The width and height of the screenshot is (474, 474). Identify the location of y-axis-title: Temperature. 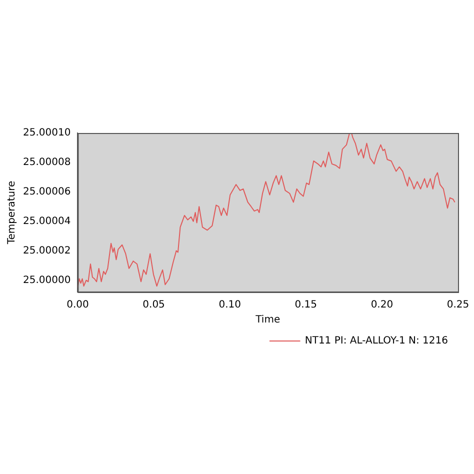
(12, 213).